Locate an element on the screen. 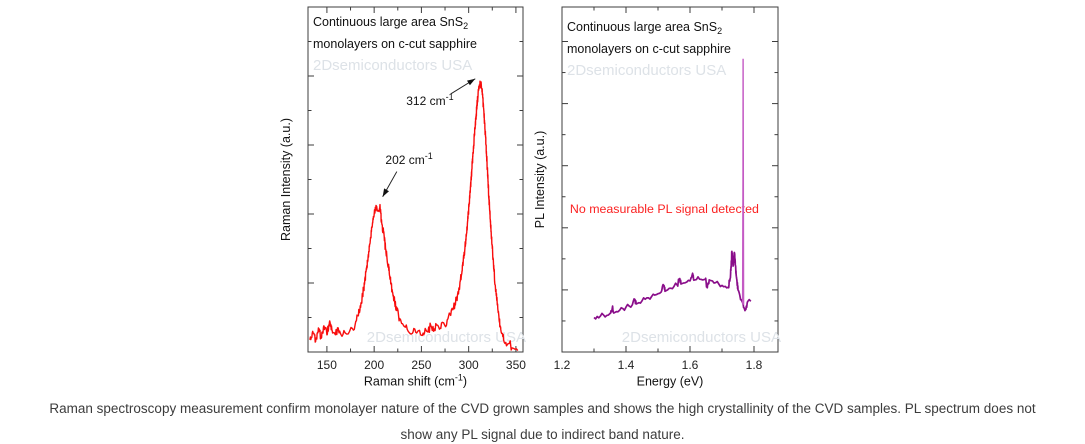 This screenshot has width=1085, height=444. peak-annotation: 312 cm-1 is located at coordinates (429, 100).